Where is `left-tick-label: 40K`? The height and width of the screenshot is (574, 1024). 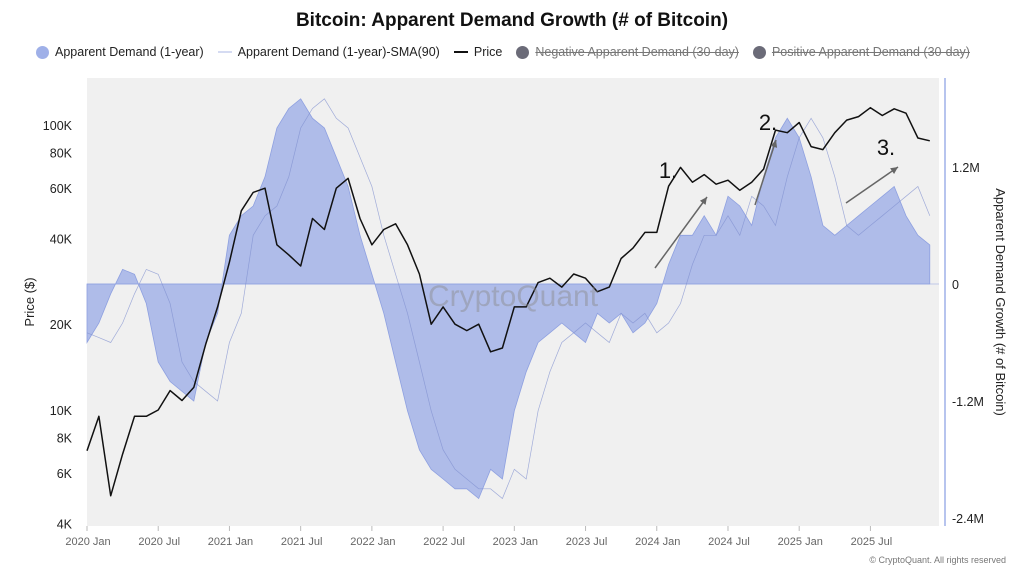 left-tick-label: 40K is located at coordinates (61, 239).